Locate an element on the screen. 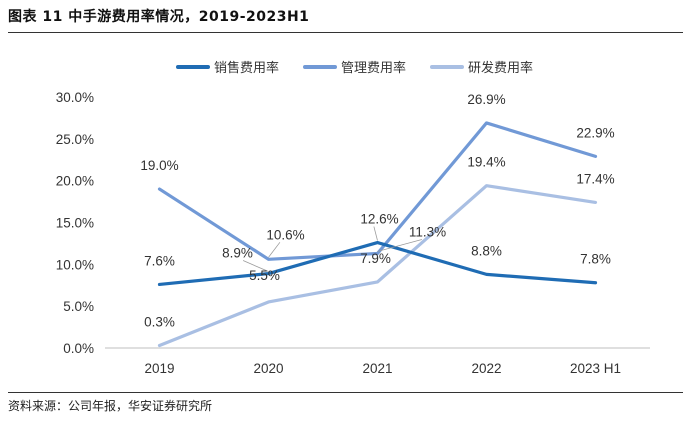 The width and height of the screenshot is (691, 428). x-axis: 2019 2020 2021 2022 2023 H1 is located at coordinates (377, 361).